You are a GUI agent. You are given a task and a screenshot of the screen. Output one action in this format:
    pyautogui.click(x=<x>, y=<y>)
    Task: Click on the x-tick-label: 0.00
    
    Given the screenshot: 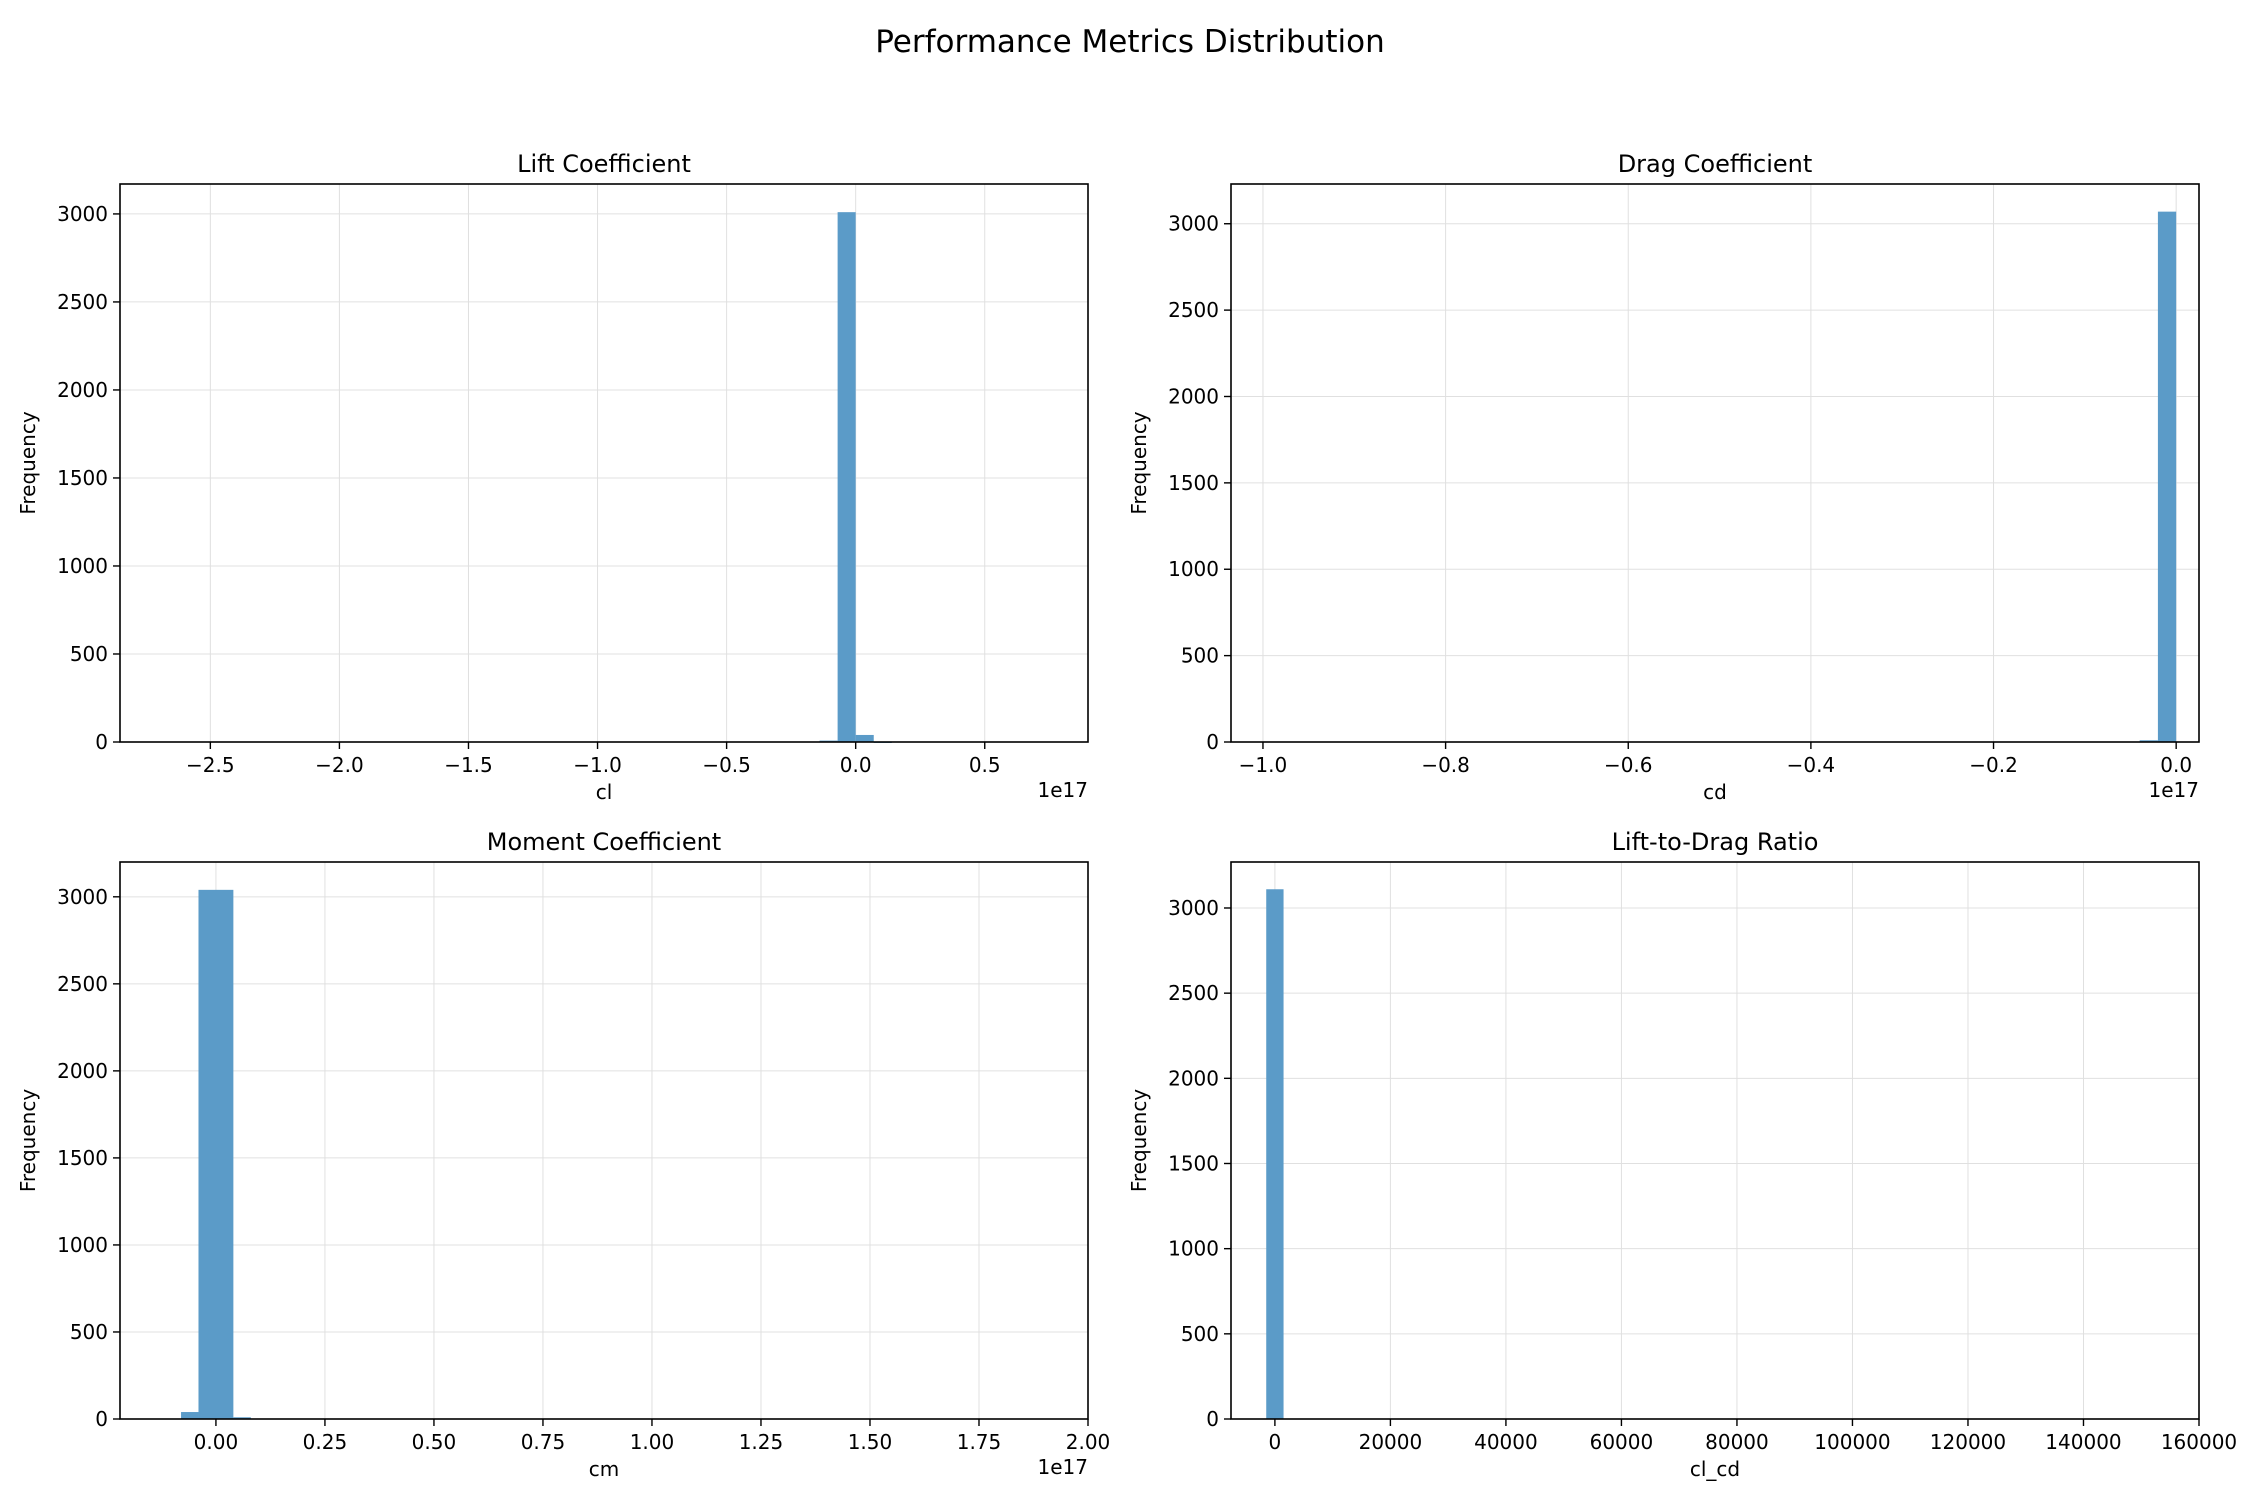 What is the action you would take?
    pyautogui.click(x=216, y=1442)
    